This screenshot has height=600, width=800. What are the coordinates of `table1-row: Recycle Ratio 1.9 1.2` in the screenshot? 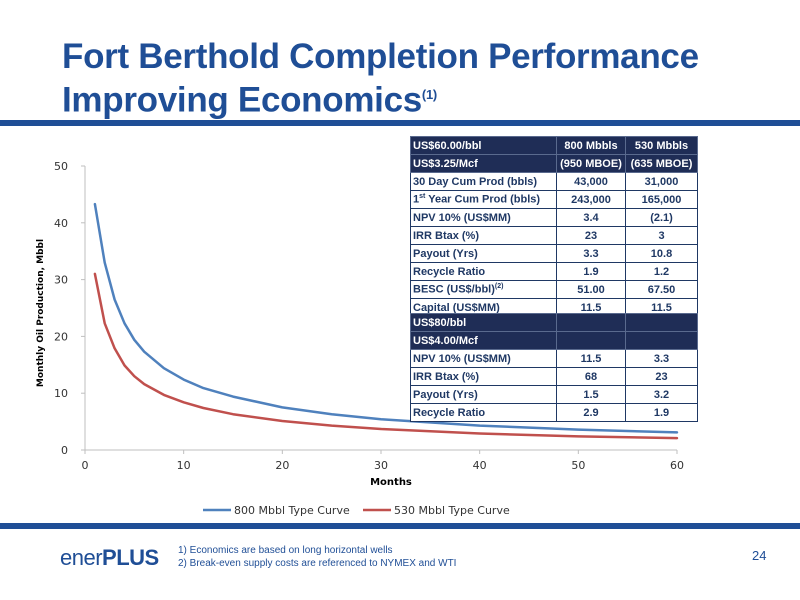 It's located at (554, 271).